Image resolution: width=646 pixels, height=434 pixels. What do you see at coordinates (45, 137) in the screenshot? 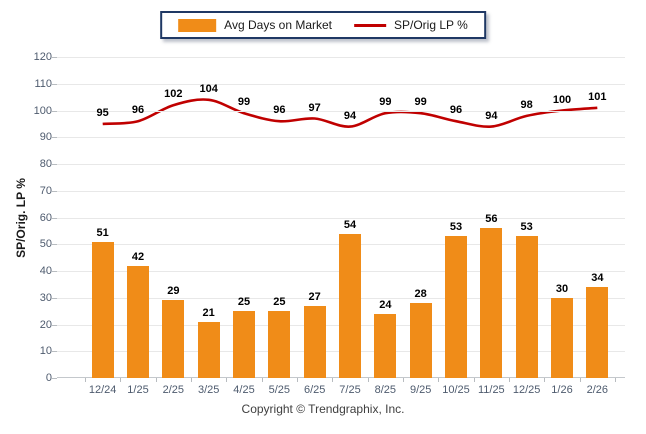
I see `y-tick-label: 90` at bounding box center [45, 137].